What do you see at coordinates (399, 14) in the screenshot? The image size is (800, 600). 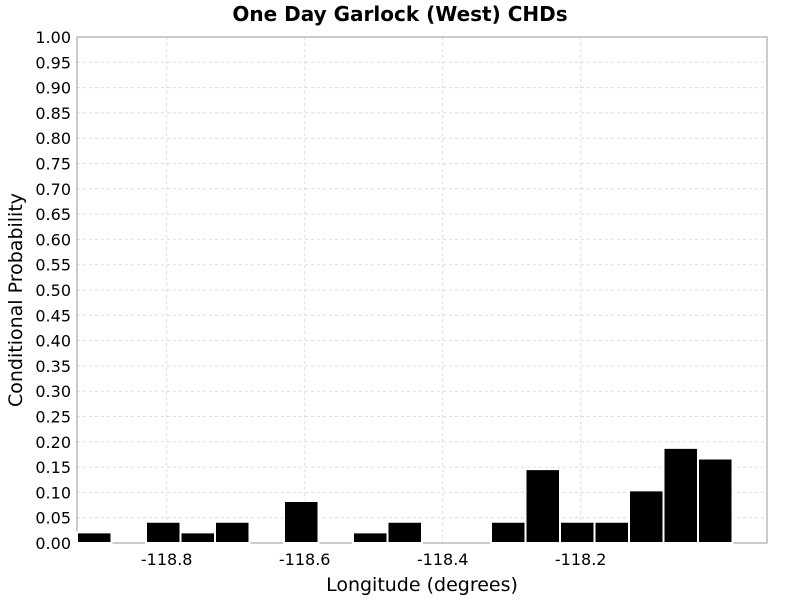 I see `chart-title: One Day Garlock (West) CHDs` at bounding box center [399, 14].